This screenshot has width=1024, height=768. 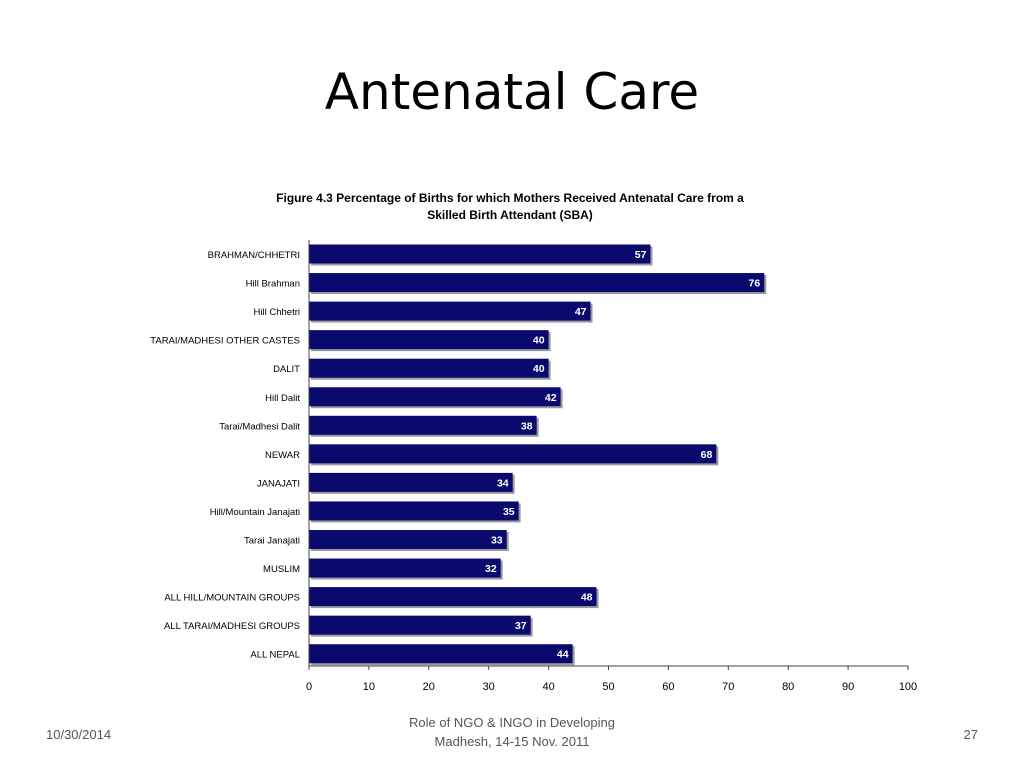 What do you see at coordinates (225, 341) in the screenshot?
I see `category-label: TARAI/MADHESI OTHER CASTES` at bounding box center [225, 341].